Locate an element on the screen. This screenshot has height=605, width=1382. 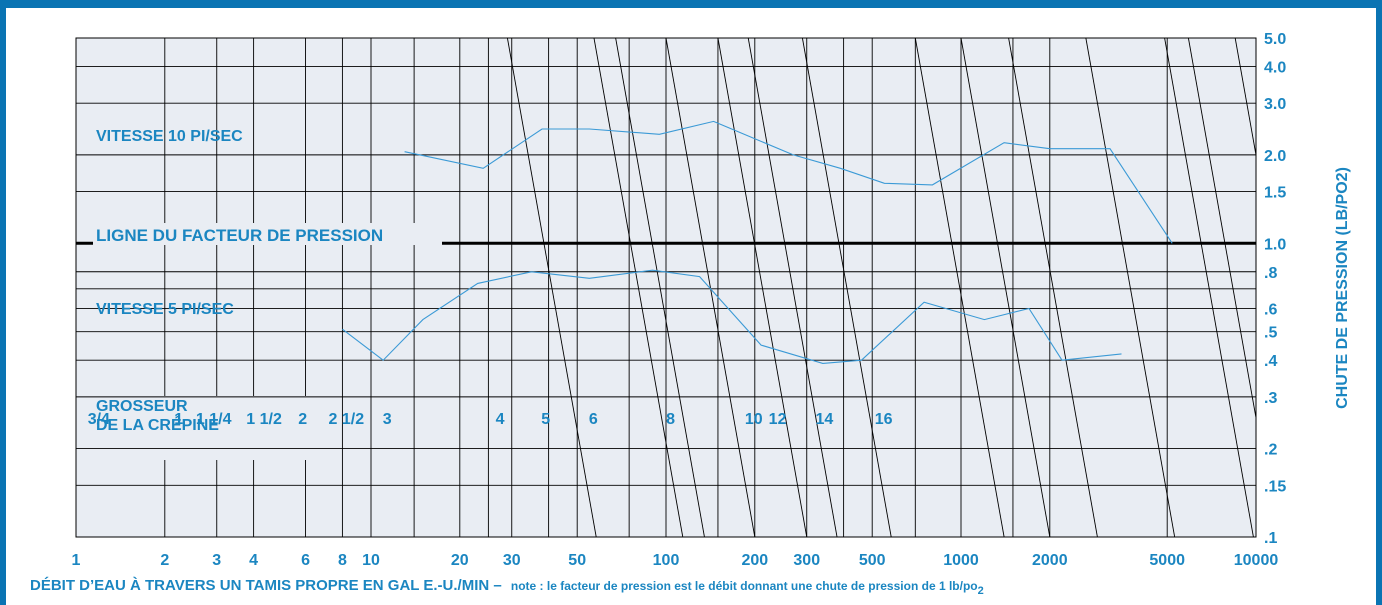
x-tick-label: 2000 is located at coordinates (1050, 560).